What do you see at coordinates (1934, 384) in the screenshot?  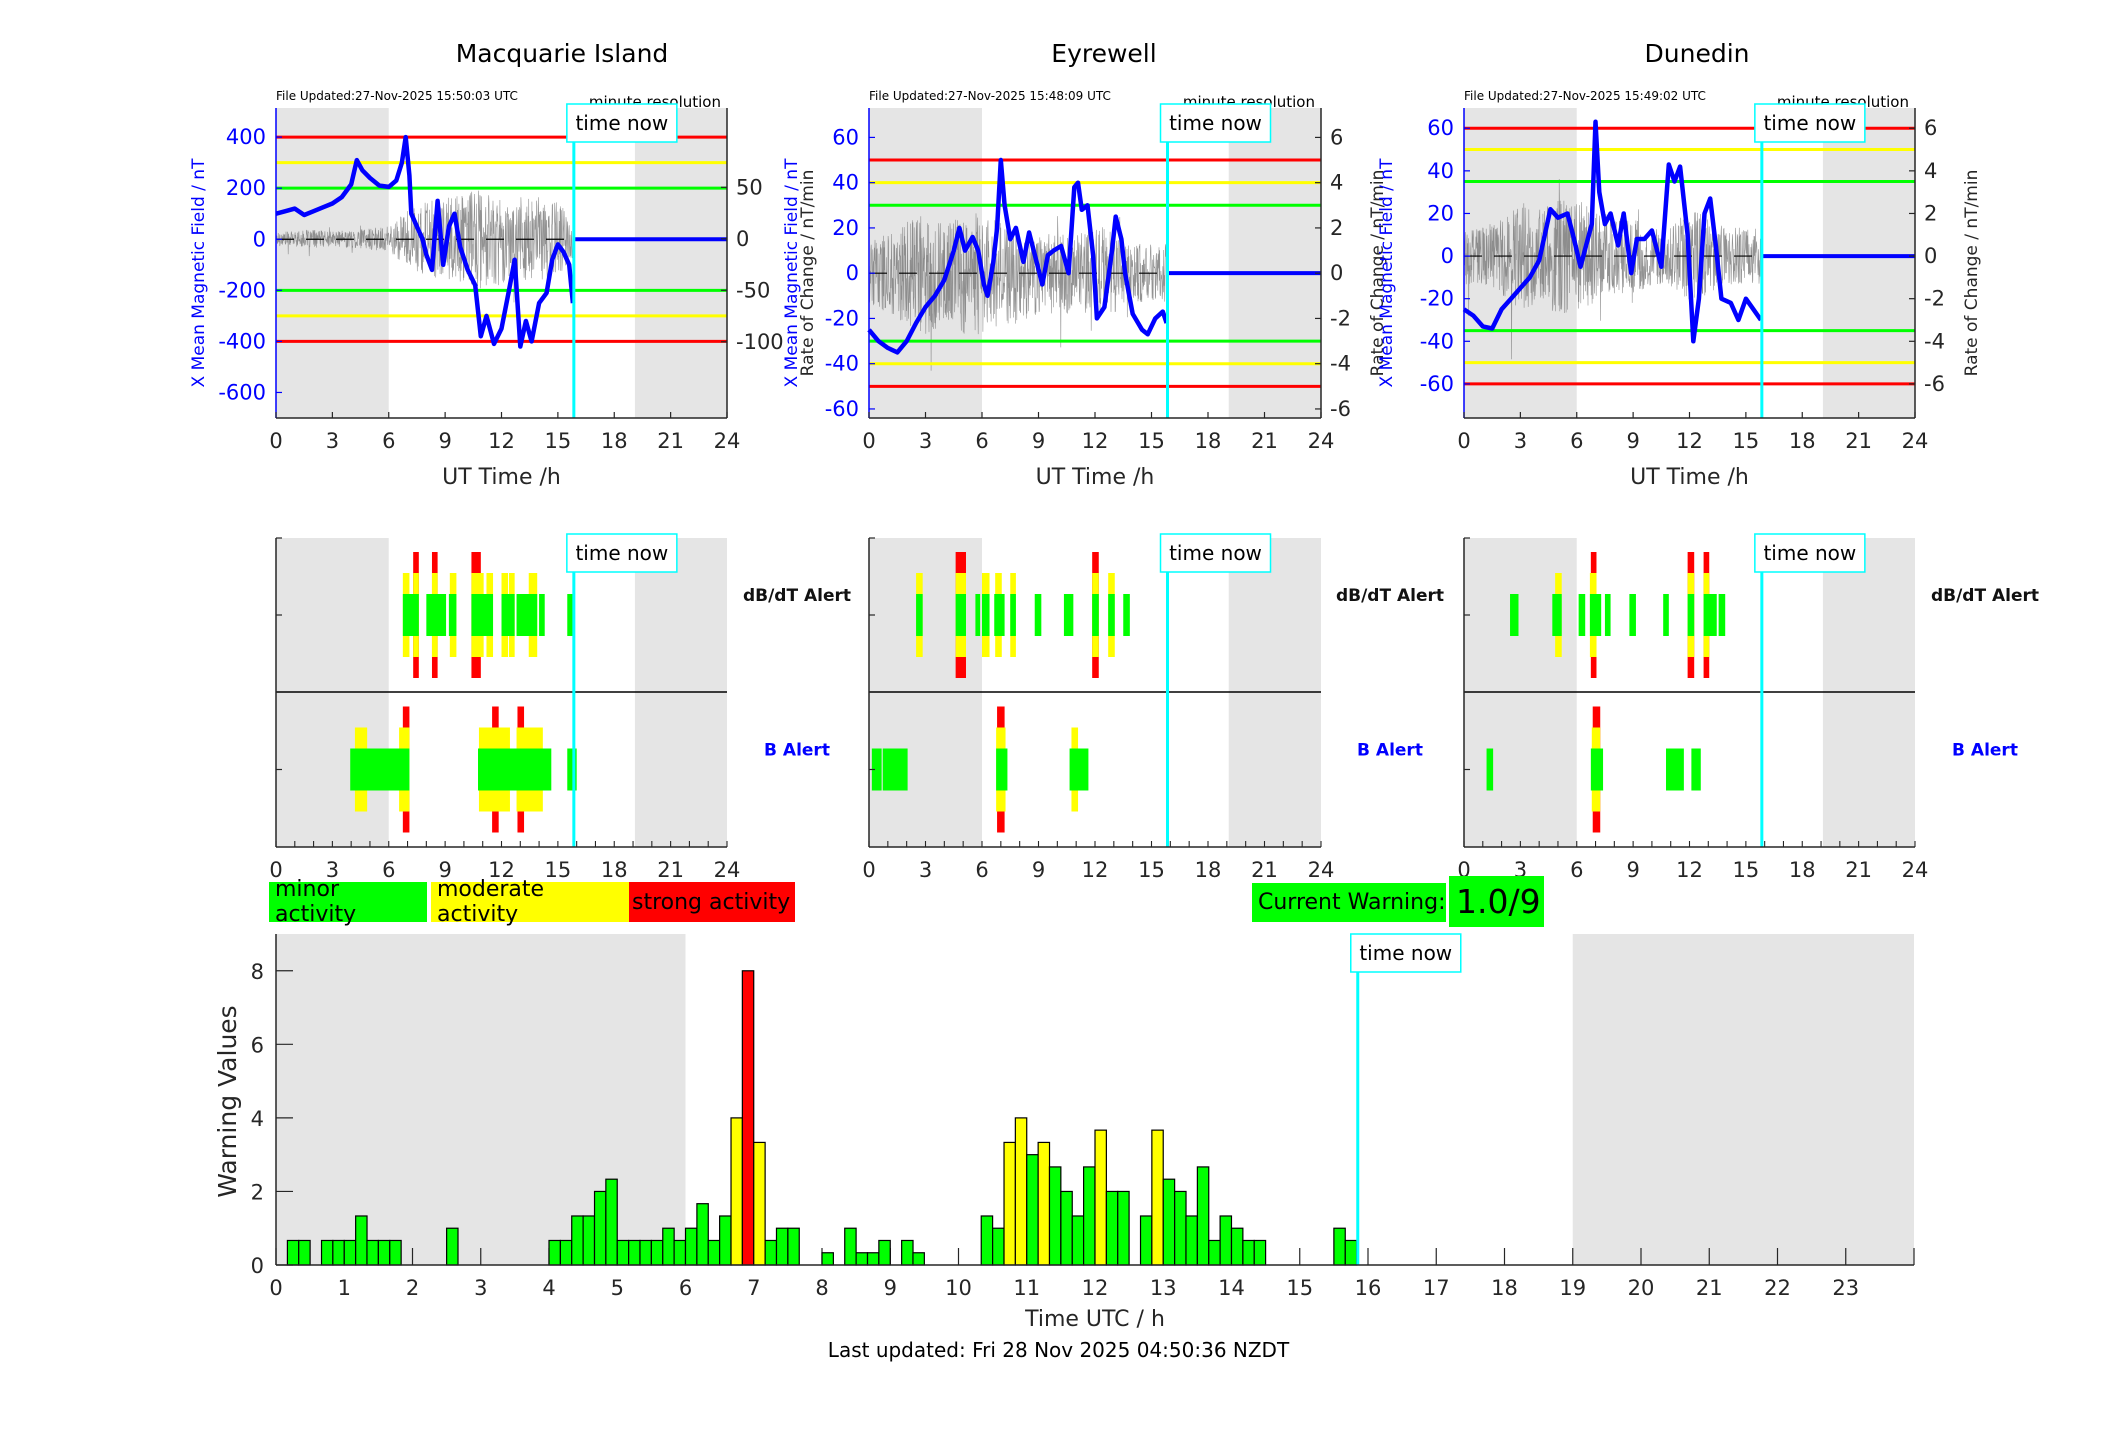 I see `y-tick-label-right: -6` at bounding box center [1934, 384].